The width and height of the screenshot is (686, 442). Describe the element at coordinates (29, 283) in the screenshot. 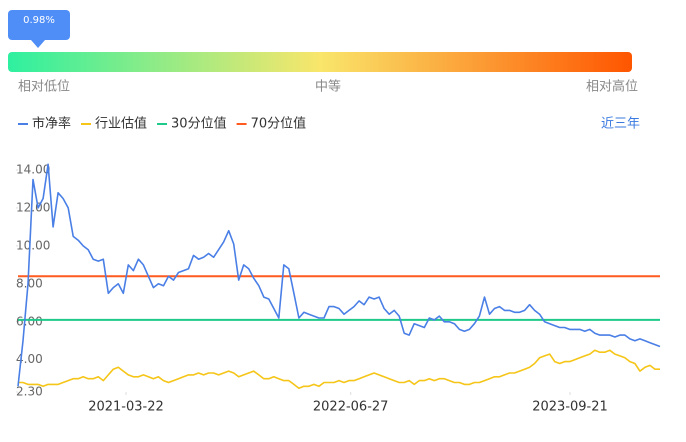

I see `y-tick-label: 8.00` at that location.